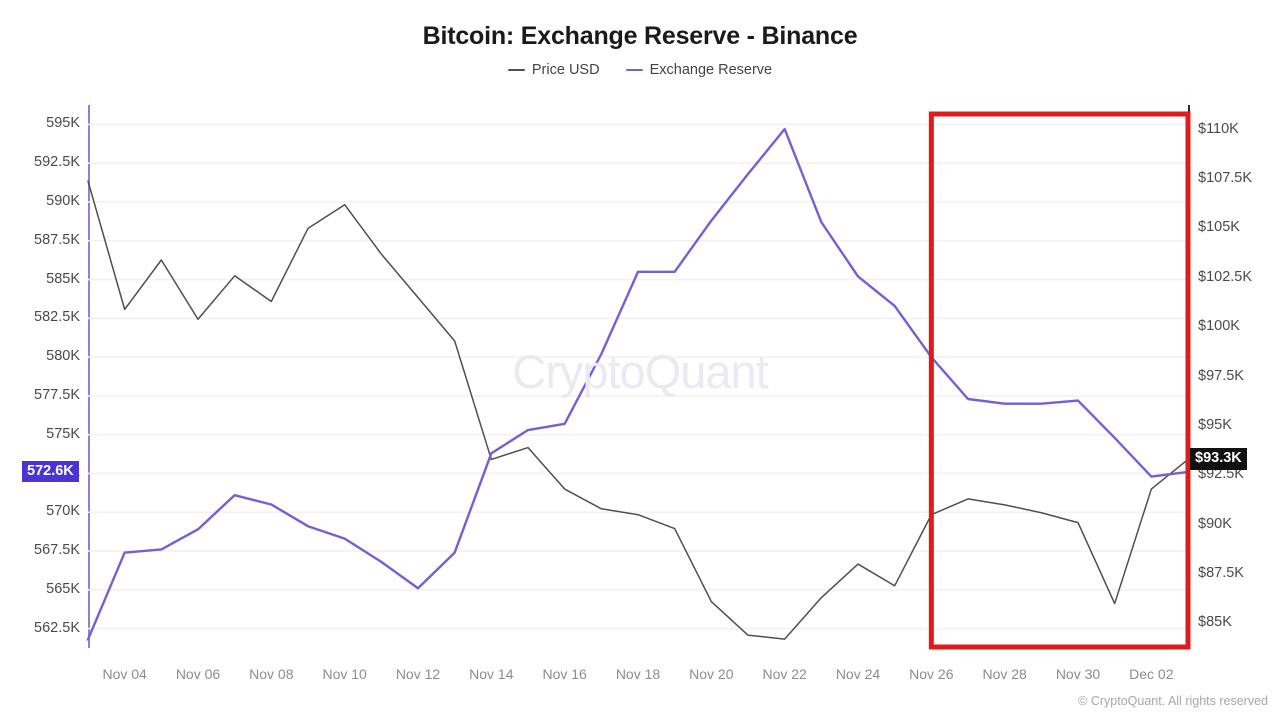  What do you see at coordinates (1215, 622) in the screenshot?
I see `right-axis-tick: $85K` at bounding box center [1215, 622].